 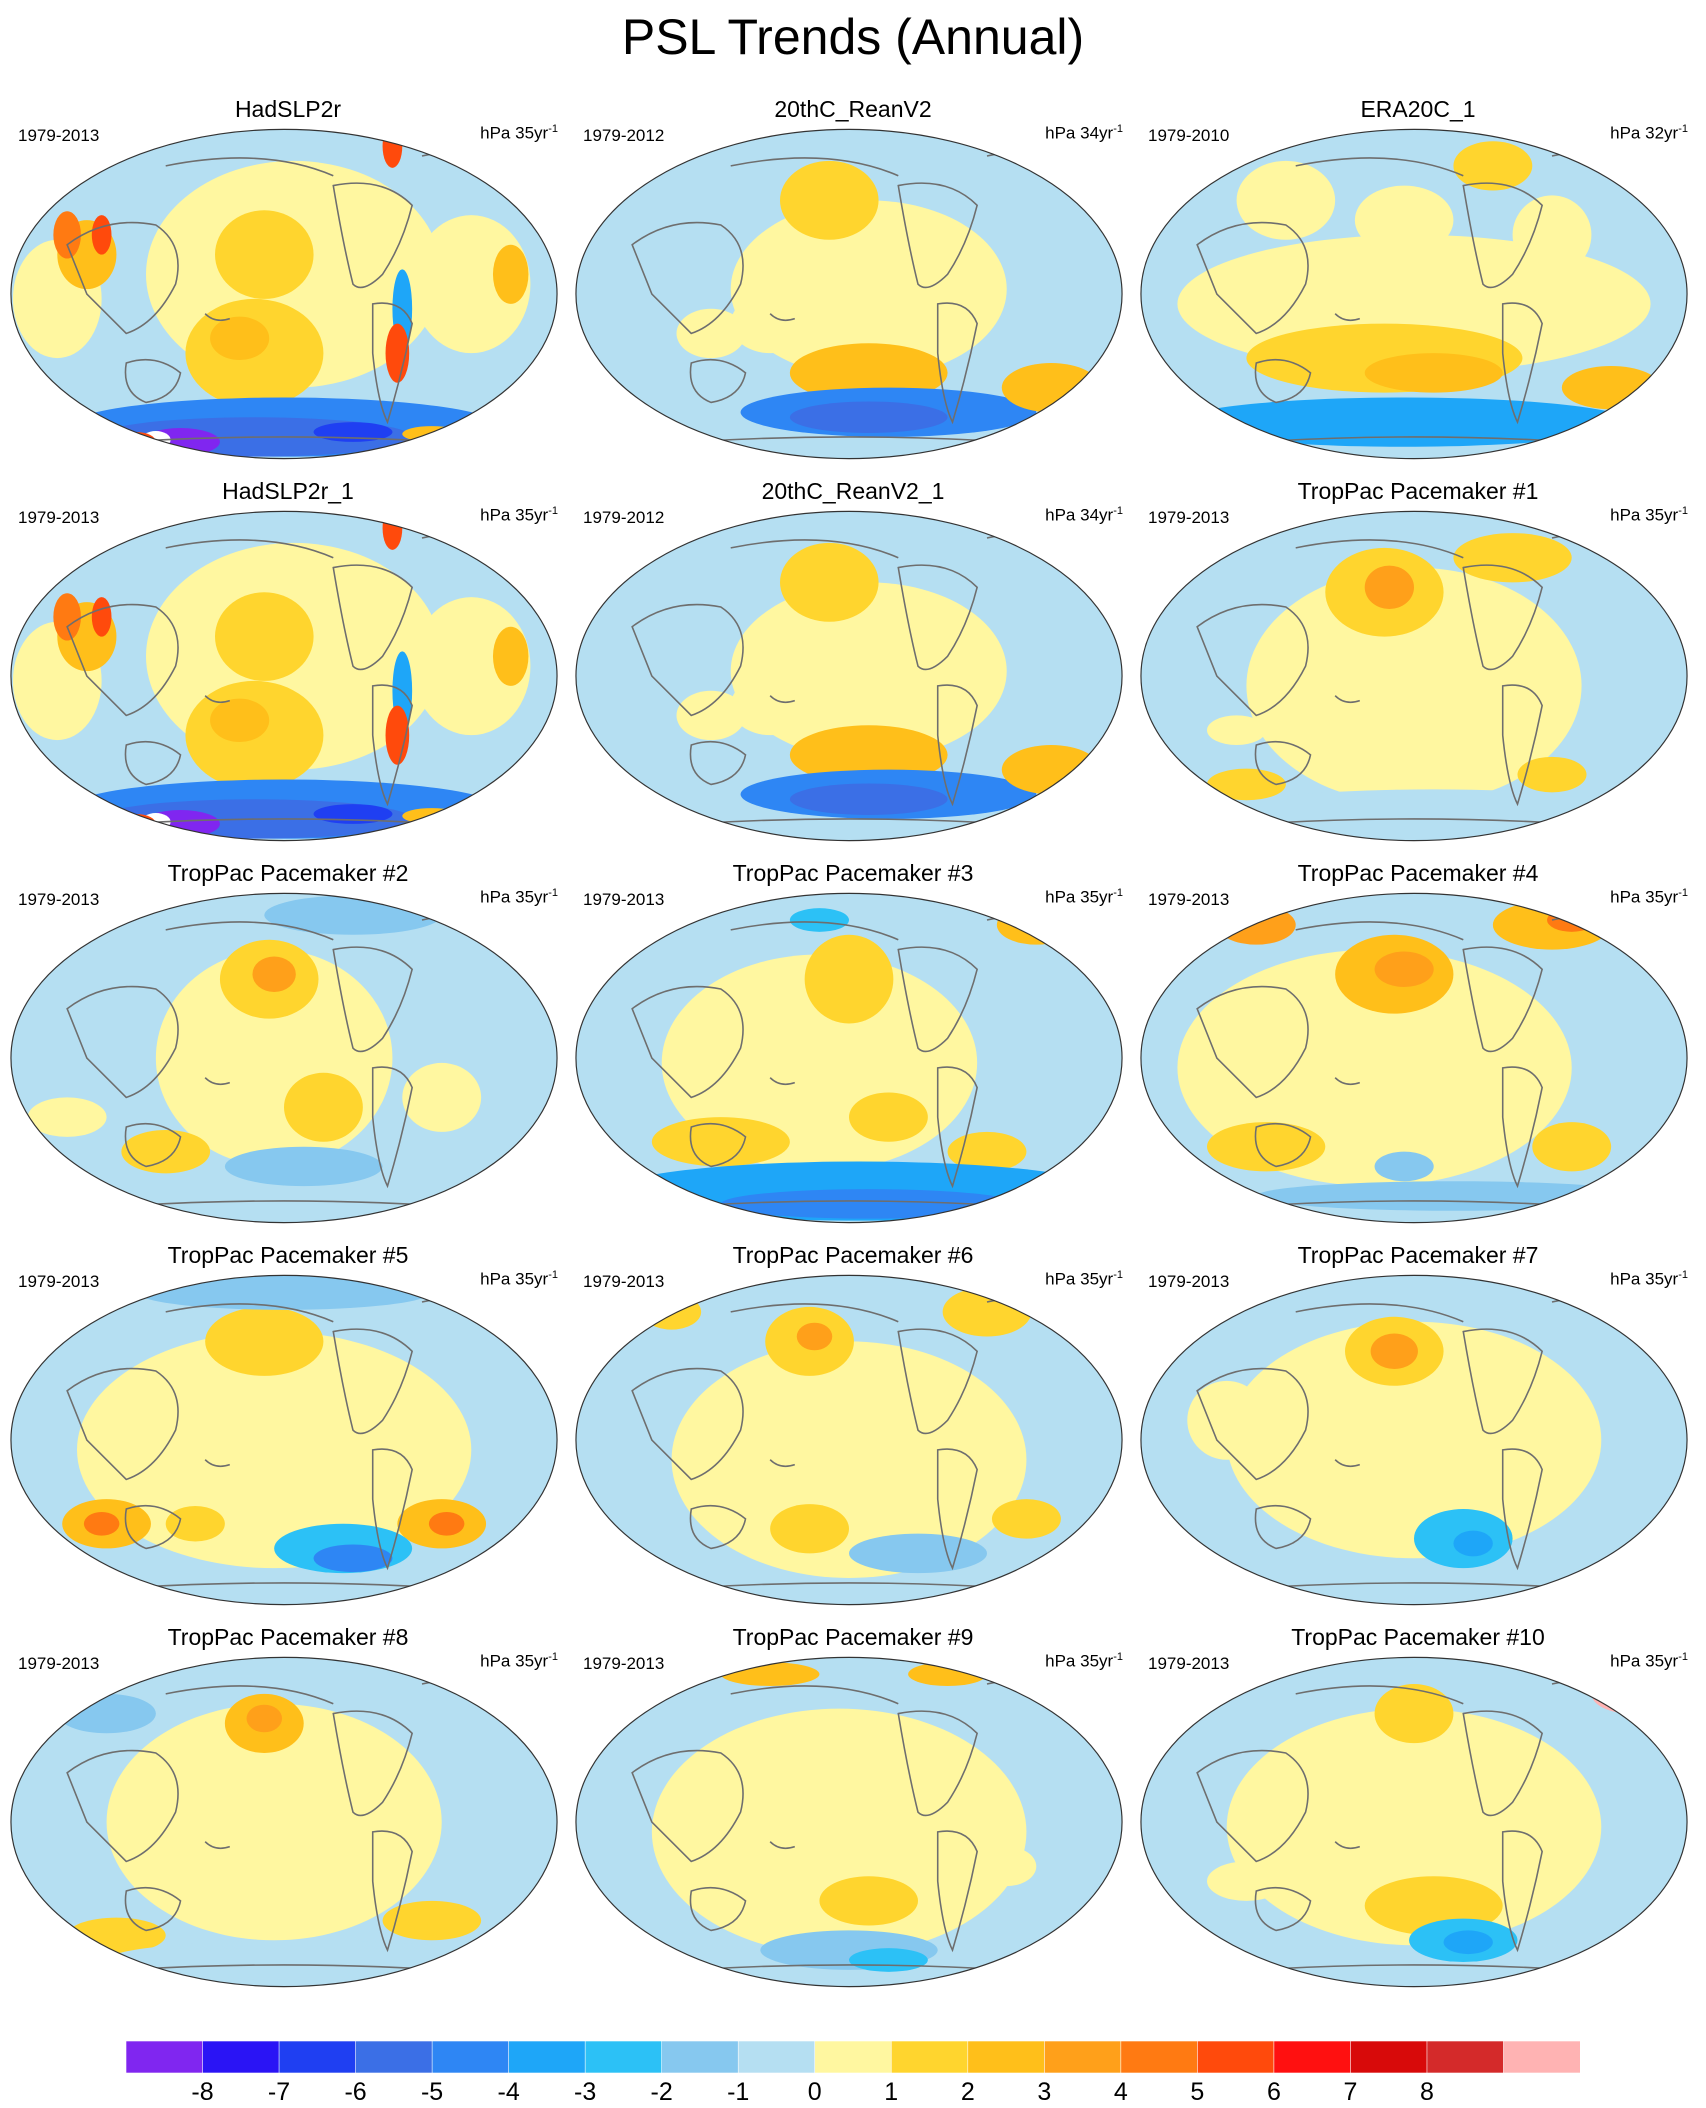 I want to click on panel-title: TropPac Pacemaker #7, so click(x=1418, y=1255).